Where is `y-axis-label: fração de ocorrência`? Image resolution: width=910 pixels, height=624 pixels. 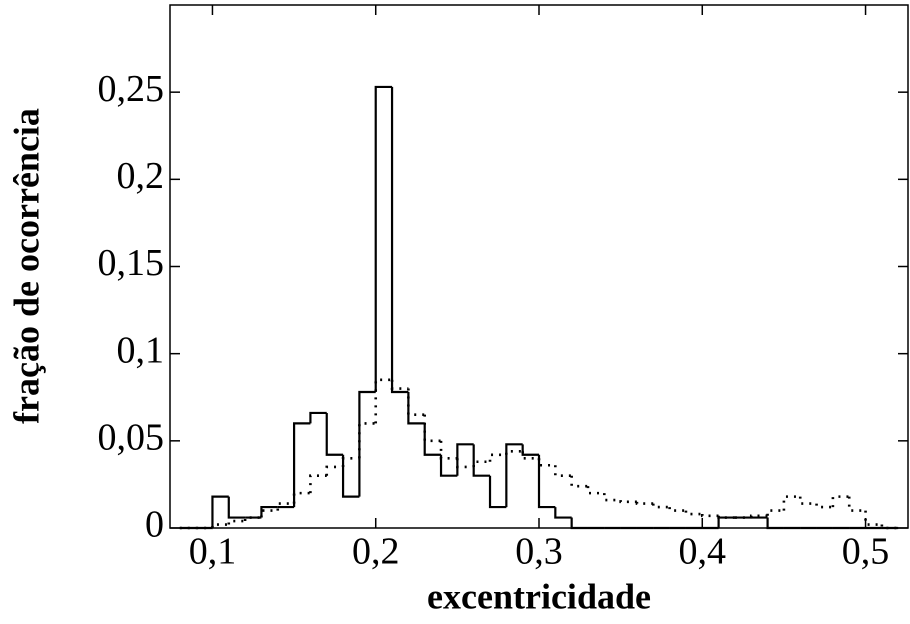
y-axis-label: fração de ocorrência is located at coordinates (26, 266).